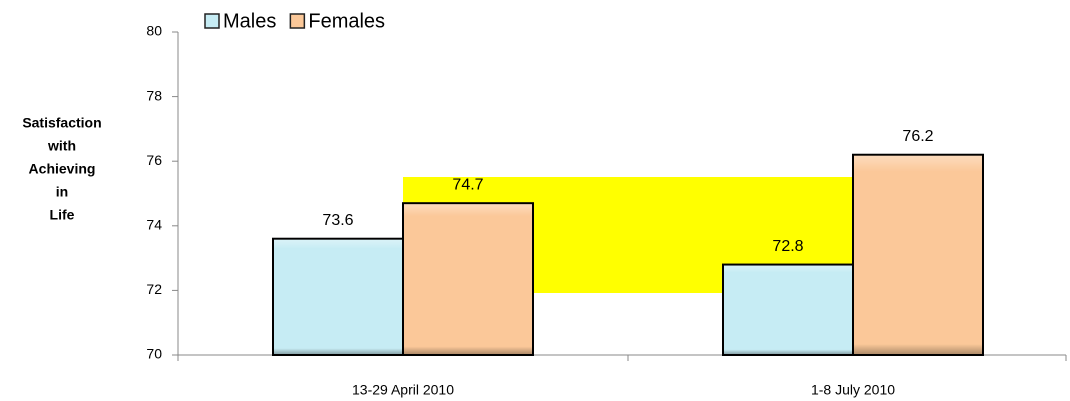  What do you see at coordinates (154, 160) in the screenshot?
I see `y-tick-label: 76` at bounding box center [154, 160].